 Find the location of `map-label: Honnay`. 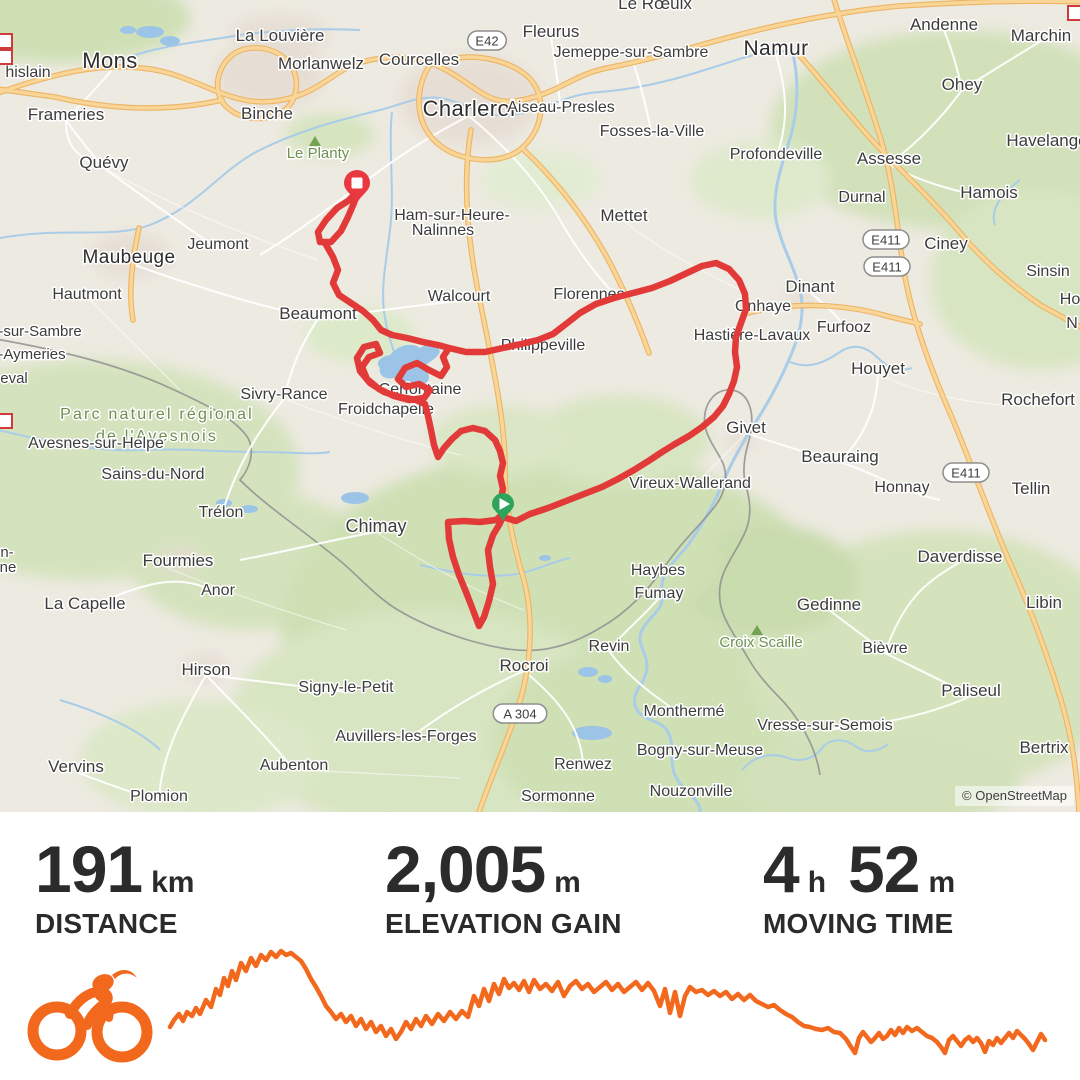

map-label: Honnay is located at coordinates (901, 487).